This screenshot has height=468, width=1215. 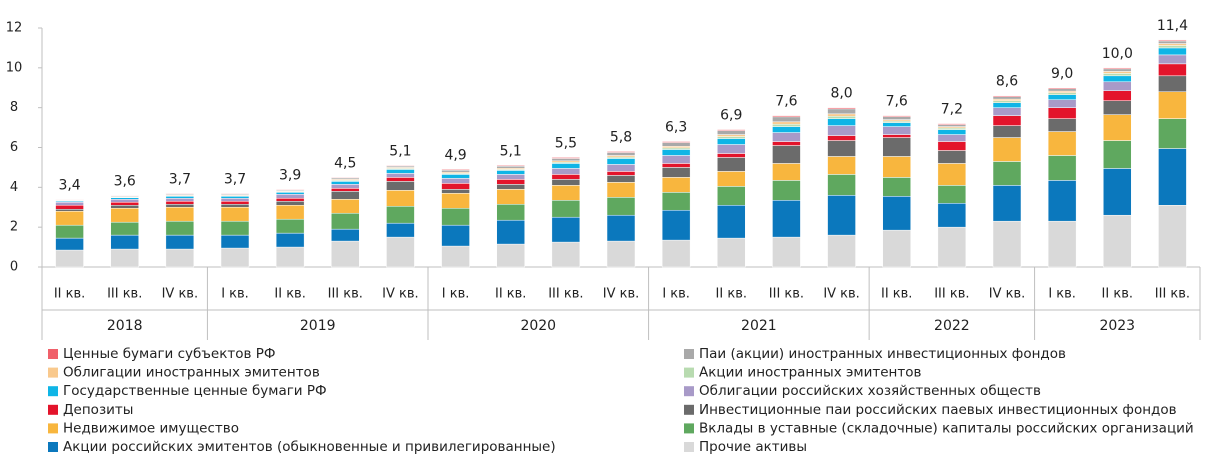 What do you see at coordinates (1007, 82) in the screenshot?
I see `total-label: 8,6` at bounding box center [1007, 82].